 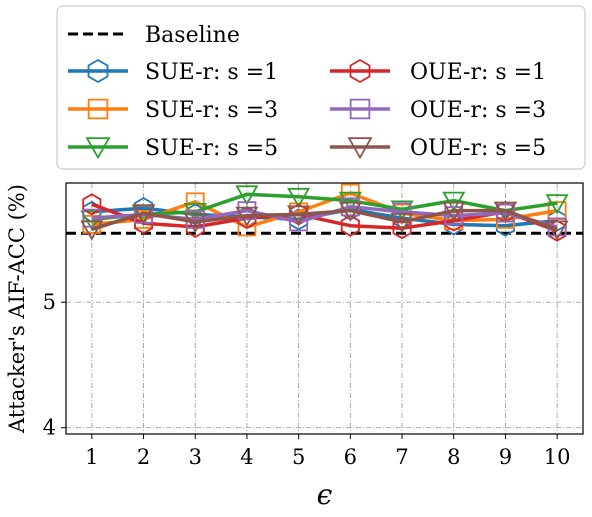 I want to click on legend-entry-0: SUE-r: s =1, so click(x=173, y=71).